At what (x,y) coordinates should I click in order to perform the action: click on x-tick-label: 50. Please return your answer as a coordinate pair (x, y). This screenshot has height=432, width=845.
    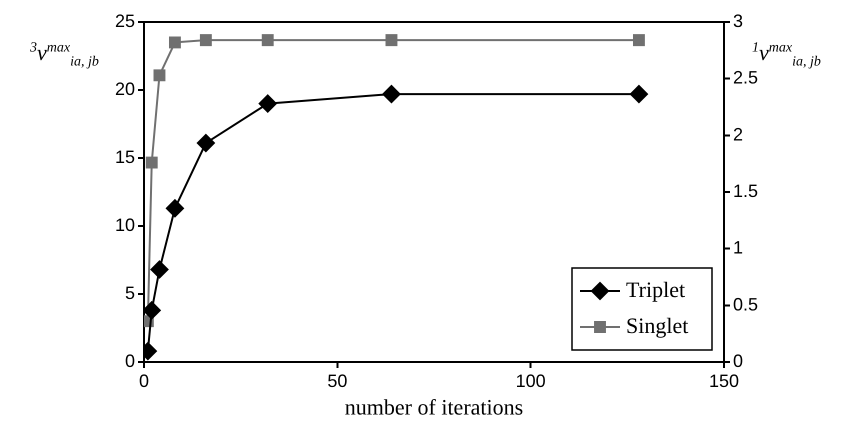
    Looking at the image, I should click on (337, 380).